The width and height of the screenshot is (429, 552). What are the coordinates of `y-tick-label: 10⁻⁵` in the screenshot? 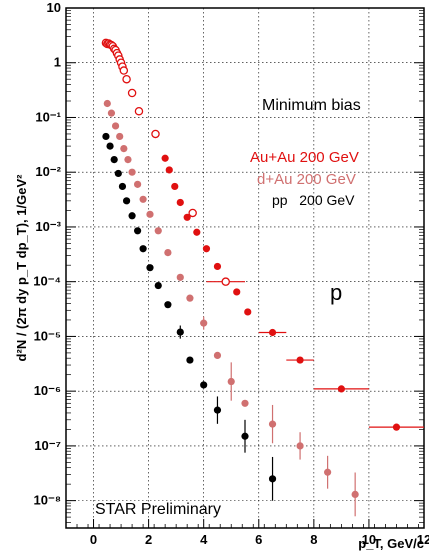 It's located at (47, 335).